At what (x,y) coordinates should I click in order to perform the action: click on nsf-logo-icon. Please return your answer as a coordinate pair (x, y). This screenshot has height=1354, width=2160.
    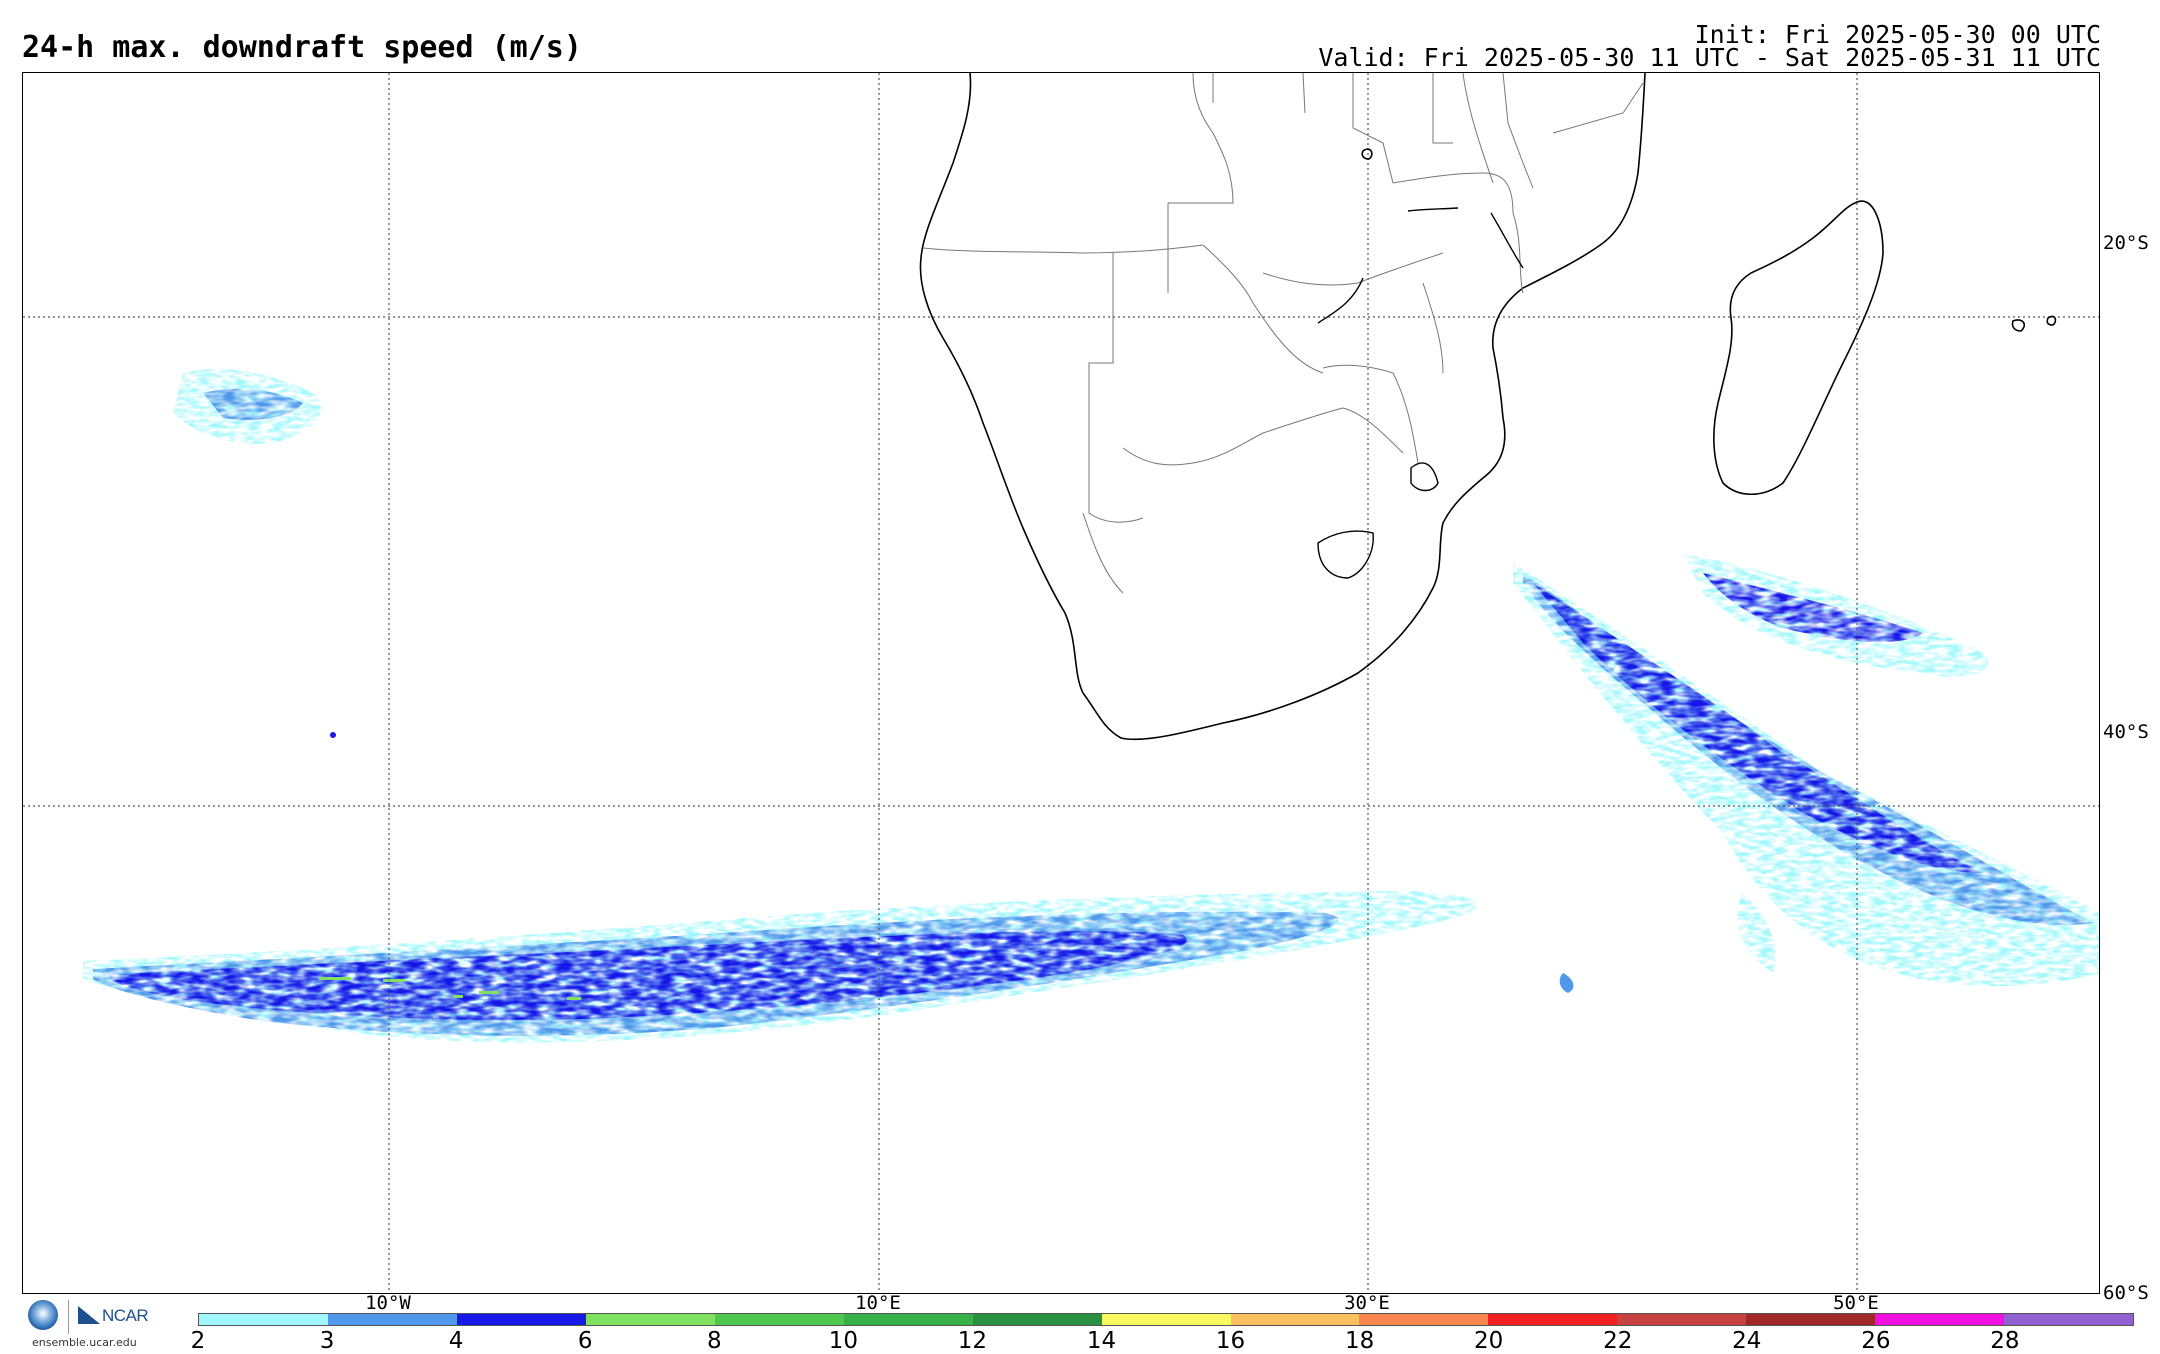
    Looking at the image, I should click on (43, 1315).